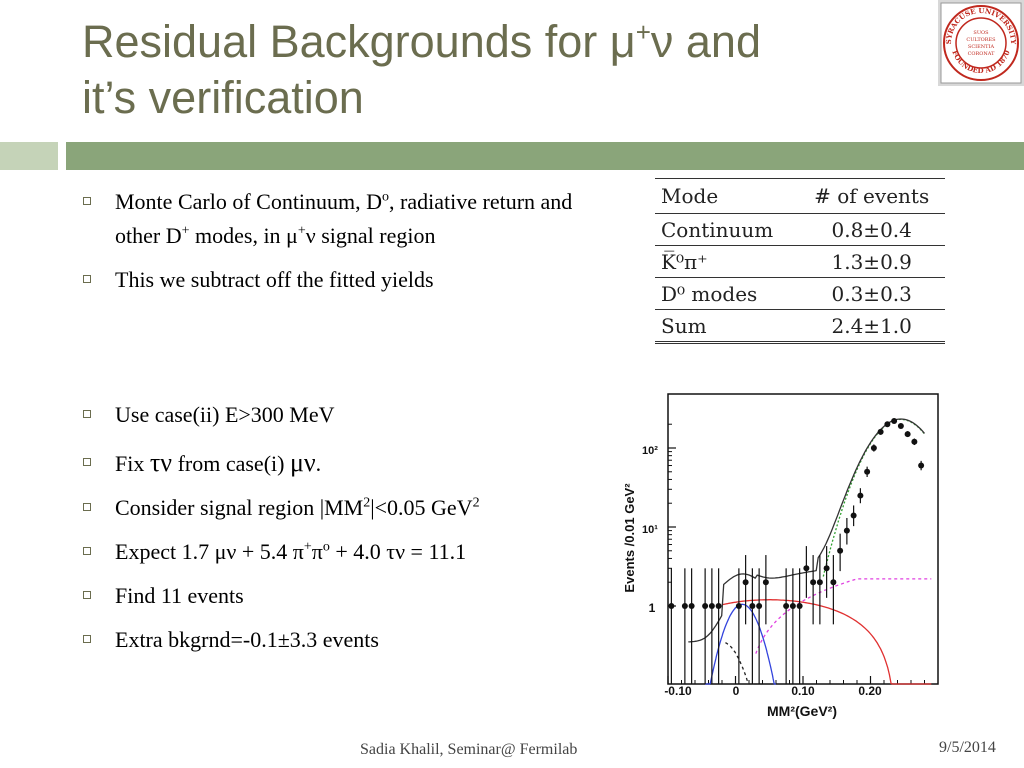 This screenshot has height=768, width=1024. Describe the element at coordinates (652, 608) in the screenshot. I see `y-tick-label: 1` at that location.